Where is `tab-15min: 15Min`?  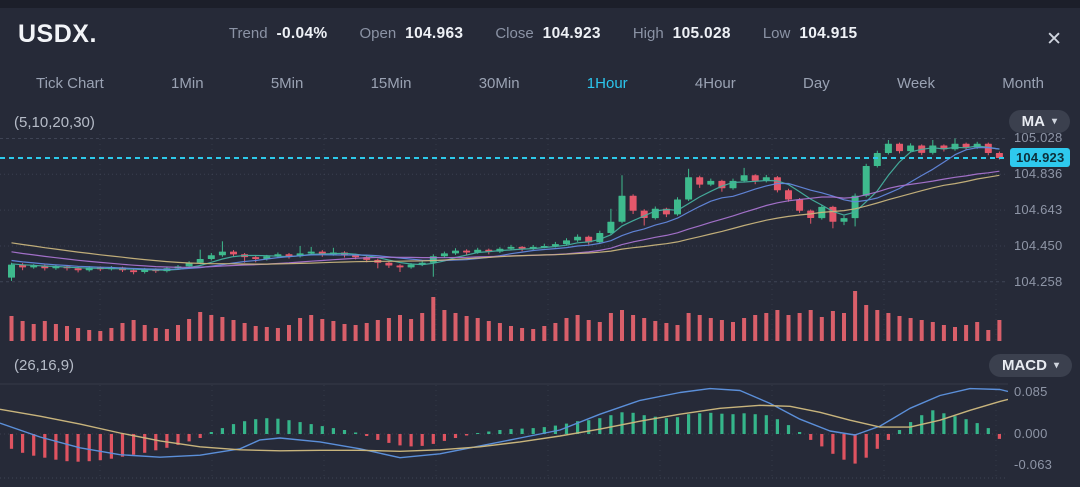
tab-15min: 15Min is located at coordinates (391, 83).